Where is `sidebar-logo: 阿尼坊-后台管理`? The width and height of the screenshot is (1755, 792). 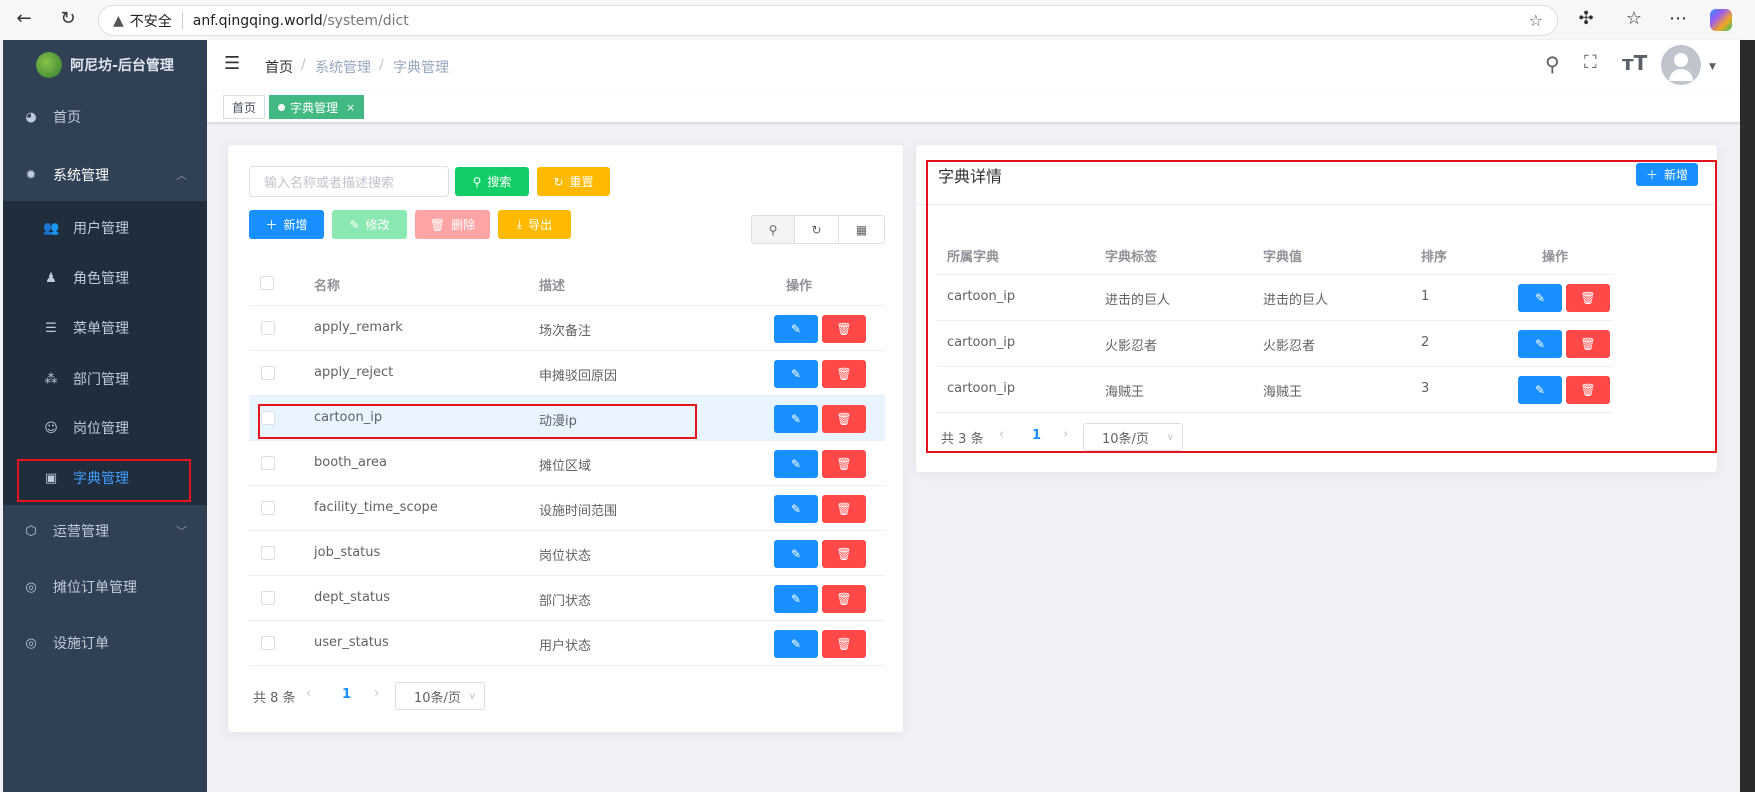
sidebar-logo: 阿尼坊-后台管理 is located at coordinates (105, 65).